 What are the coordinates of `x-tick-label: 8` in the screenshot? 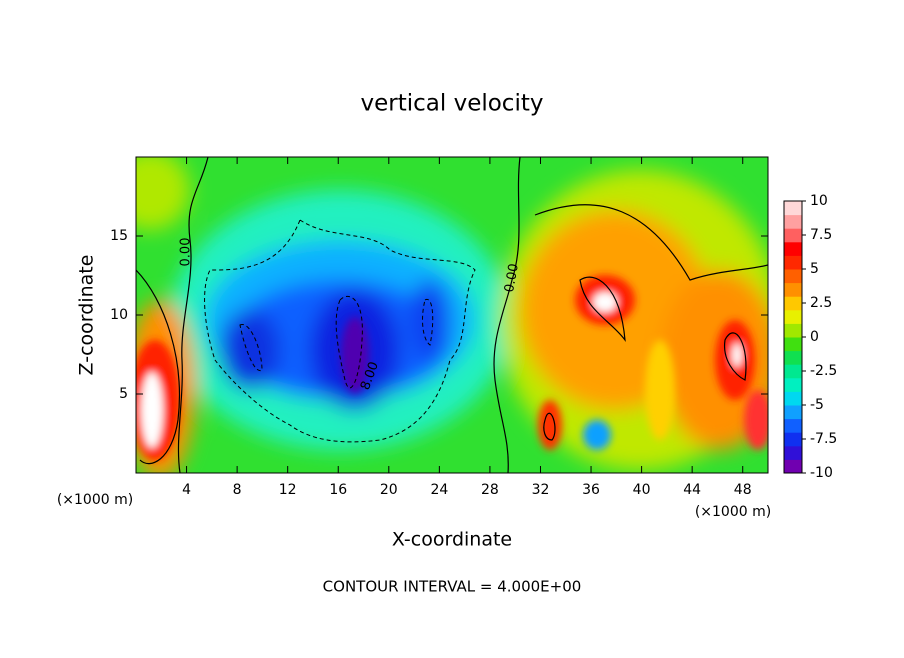 It's located at (237, 490).